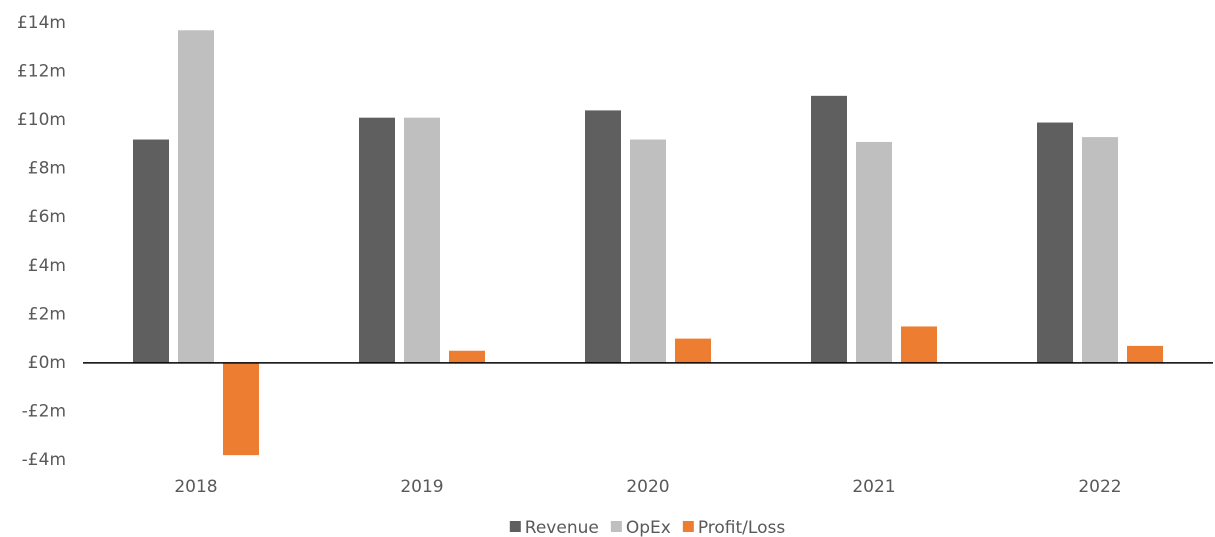 This screenshot has width=1215, height=537. What do you see at coordinates (44, 460) in the screenshot?
I see `y-tick-label: -£4m` at bounding box center [44, 460].